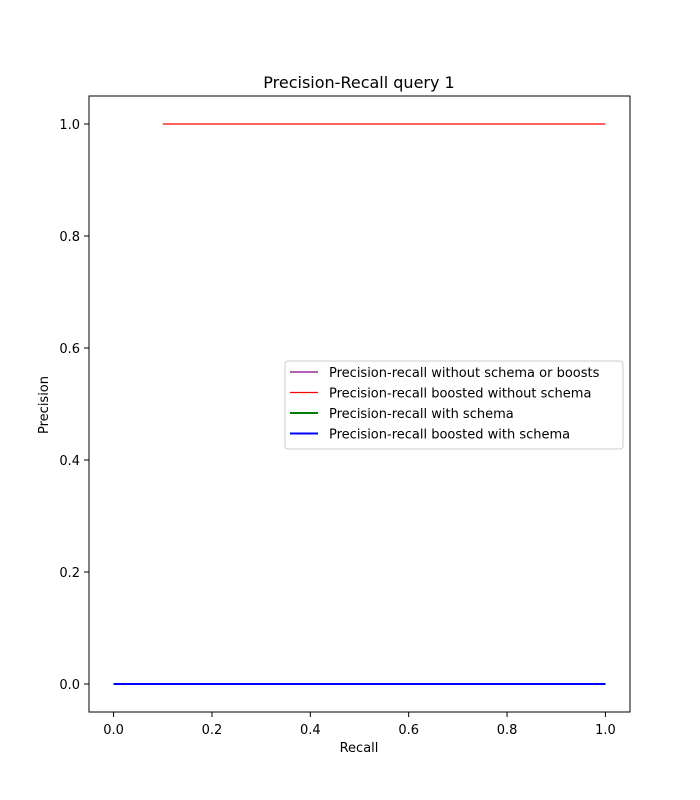  Describe the element at coordinates (359, 725) in the screenshot. I see `x-axis: 0.0 0.2 0.4 0.6 0.8 1.0` at that location.